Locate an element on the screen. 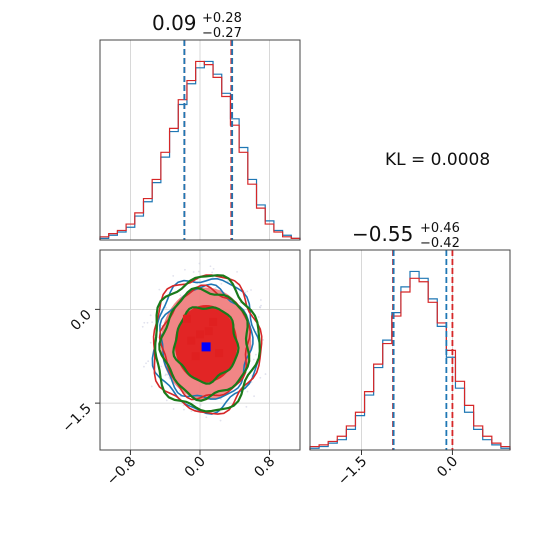 Image resolution: width=550 pixels, height=550 pixels. param-2-histogram is located at coordinates (410, 360).